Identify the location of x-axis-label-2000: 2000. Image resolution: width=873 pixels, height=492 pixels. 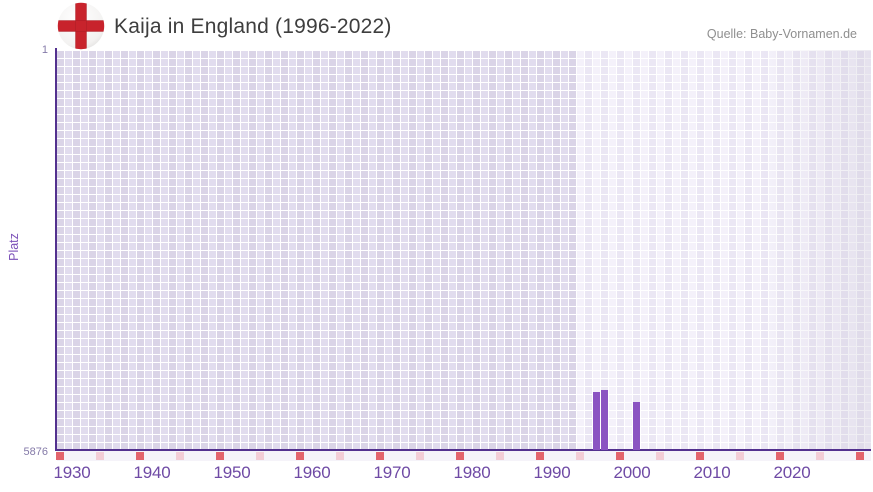
(632, 472).